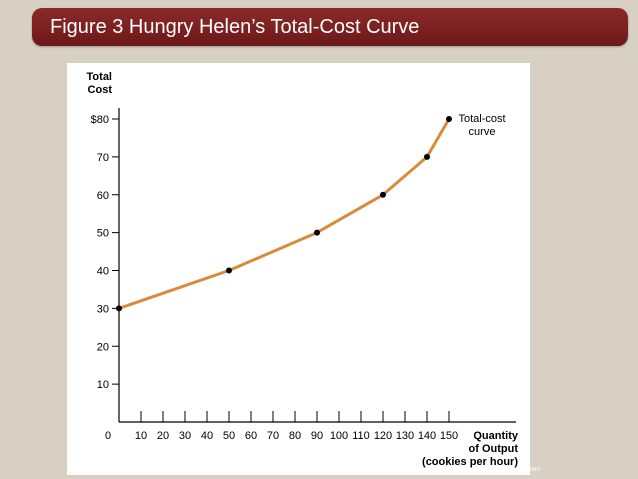 The image size is (638, 479). What do you see at coordinates (470, 462) in the screenshot?
I see `x-axis-title: (cookies per hour)` at bounding box center [470, 462].